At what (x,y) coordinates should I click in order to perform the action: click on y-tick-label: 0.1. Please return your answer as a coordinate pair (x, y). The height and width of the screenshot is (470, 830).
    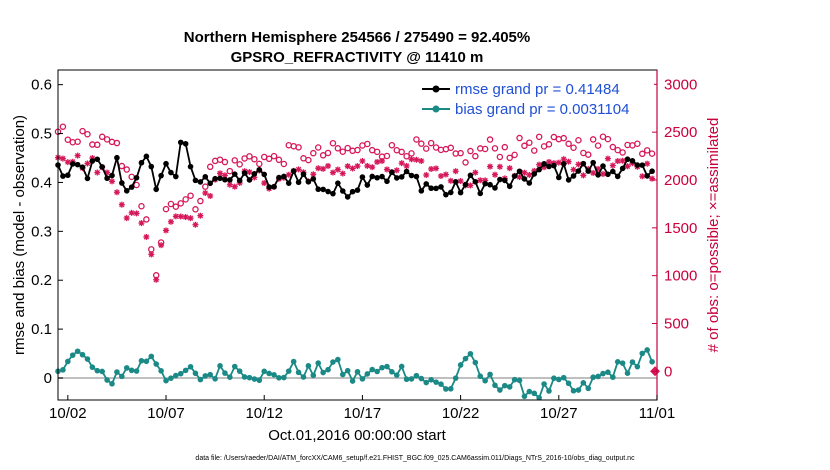
    Looking at the image, I should click on (41, 329).